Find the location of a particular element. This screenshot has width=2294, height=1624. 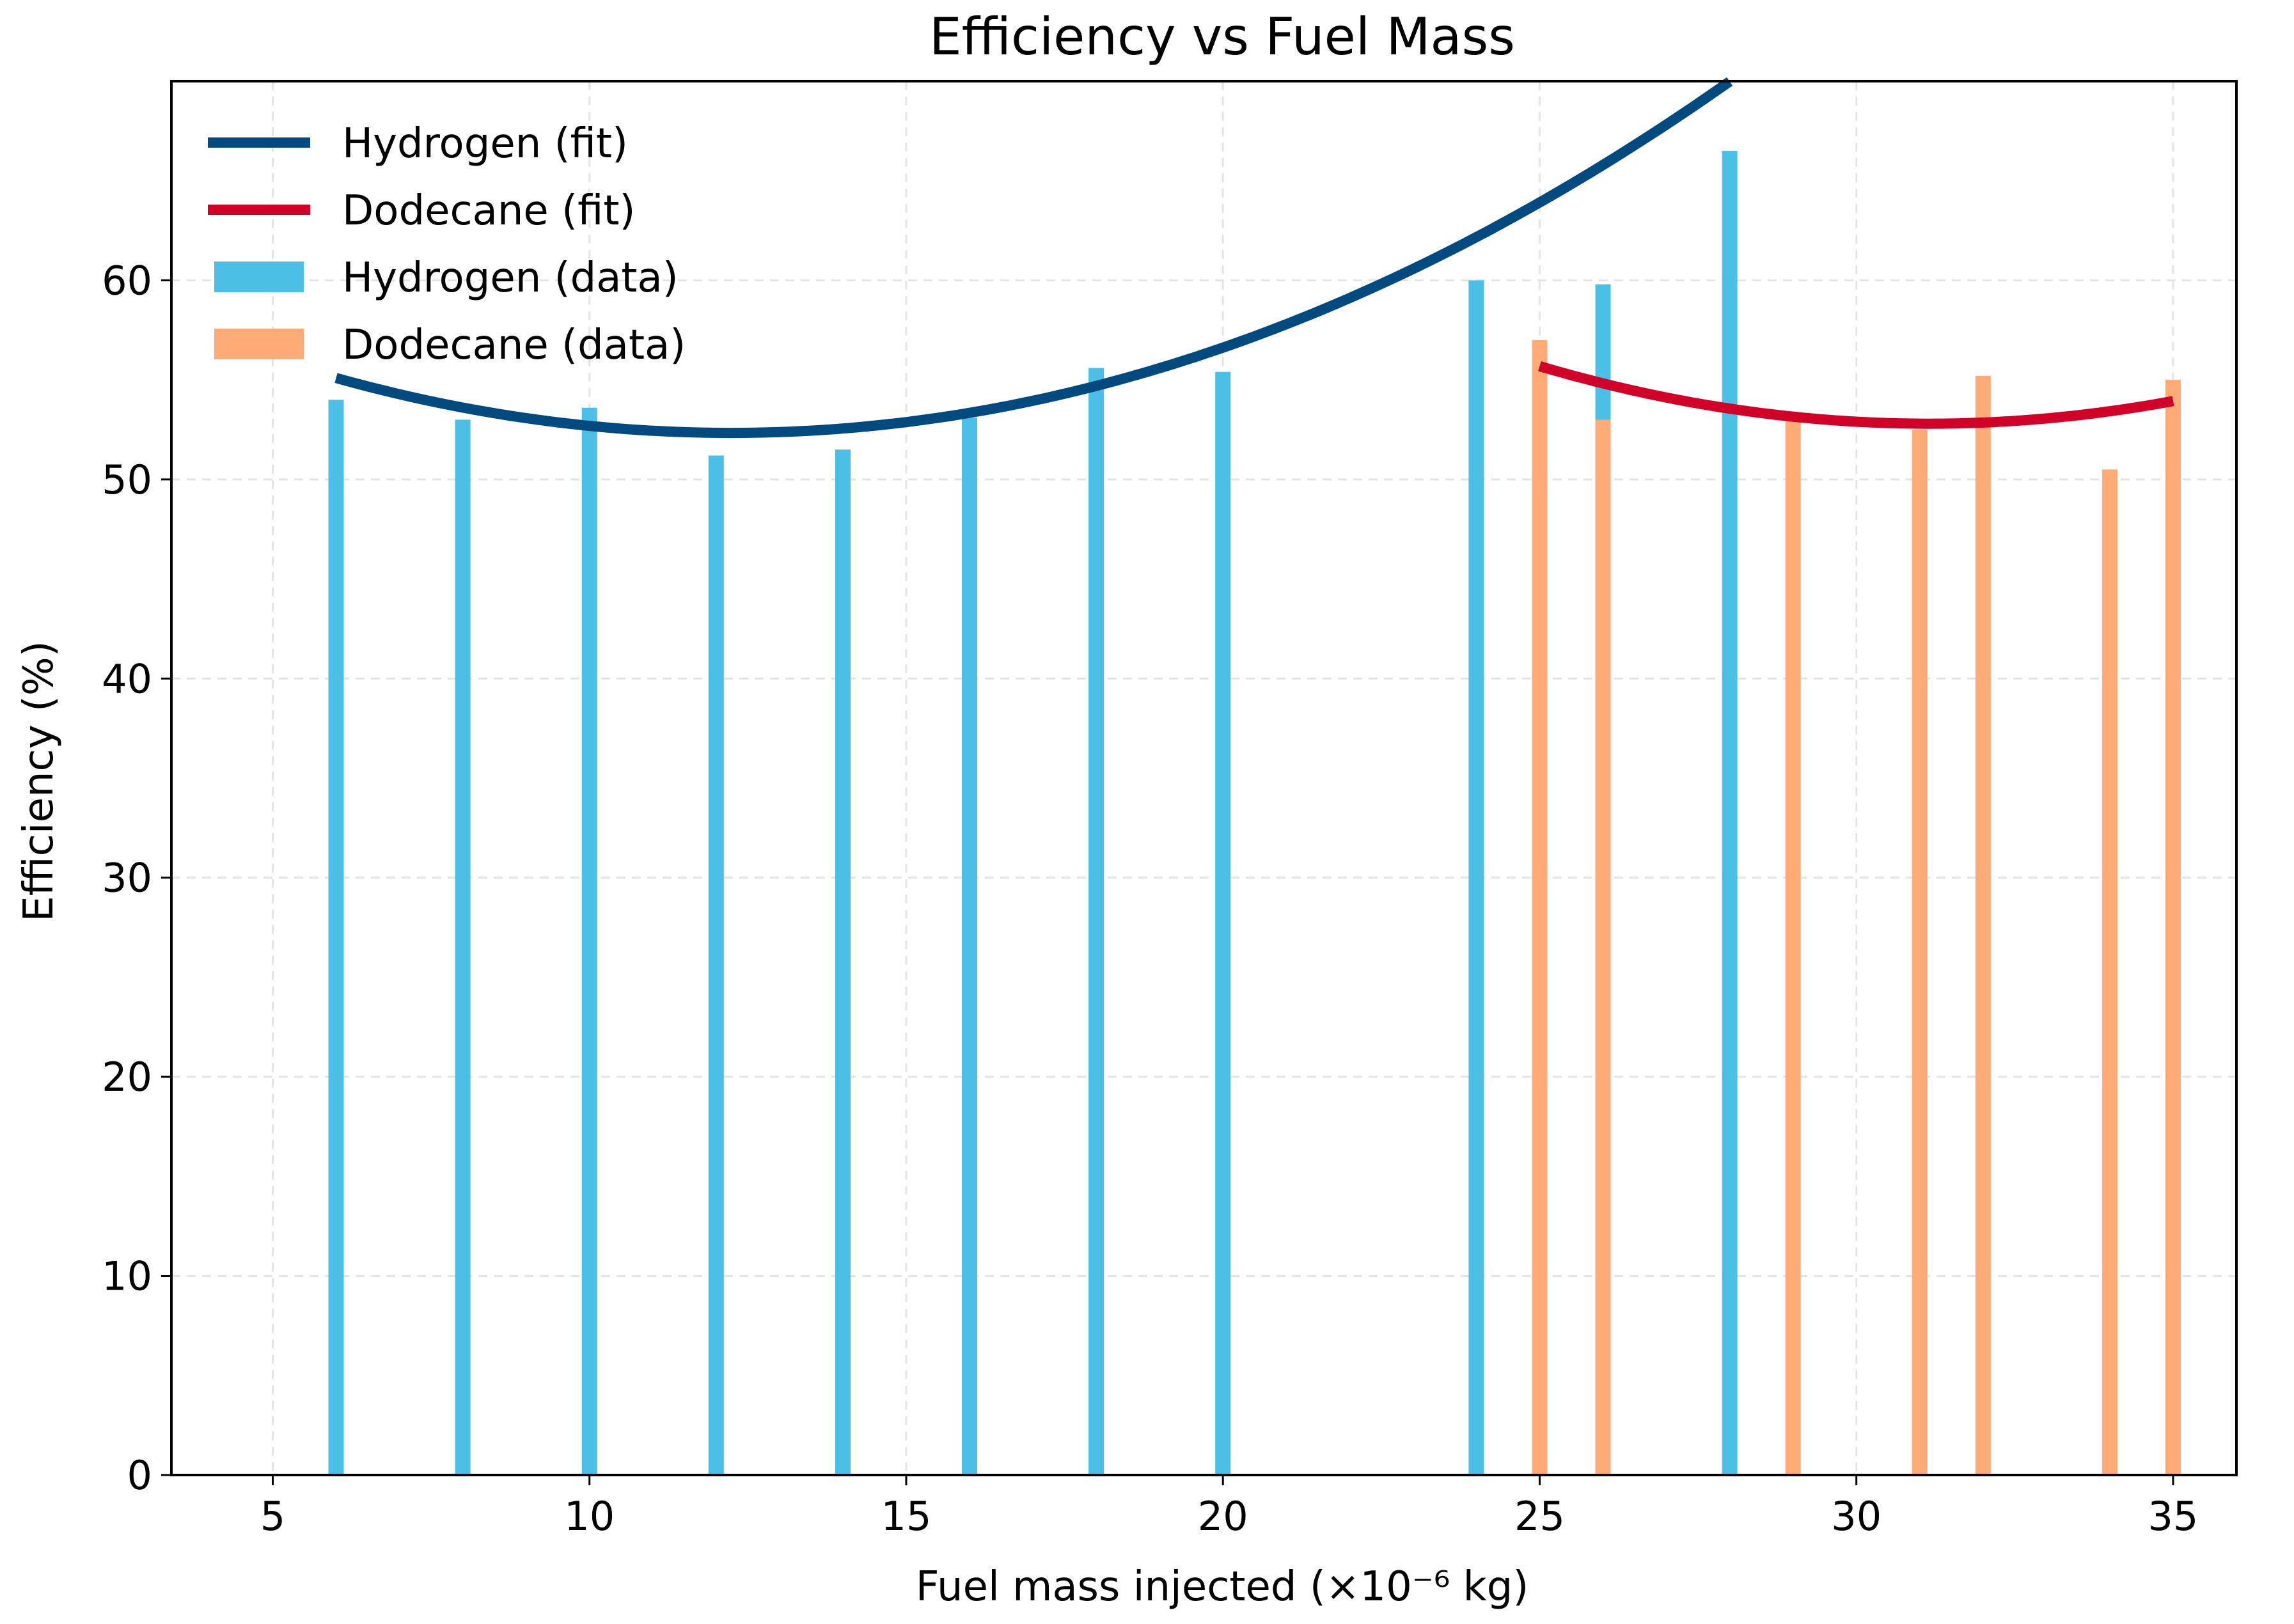

legend-label-hydrogen-data: Hydrogen (data) is located at coordinates (510, 278).